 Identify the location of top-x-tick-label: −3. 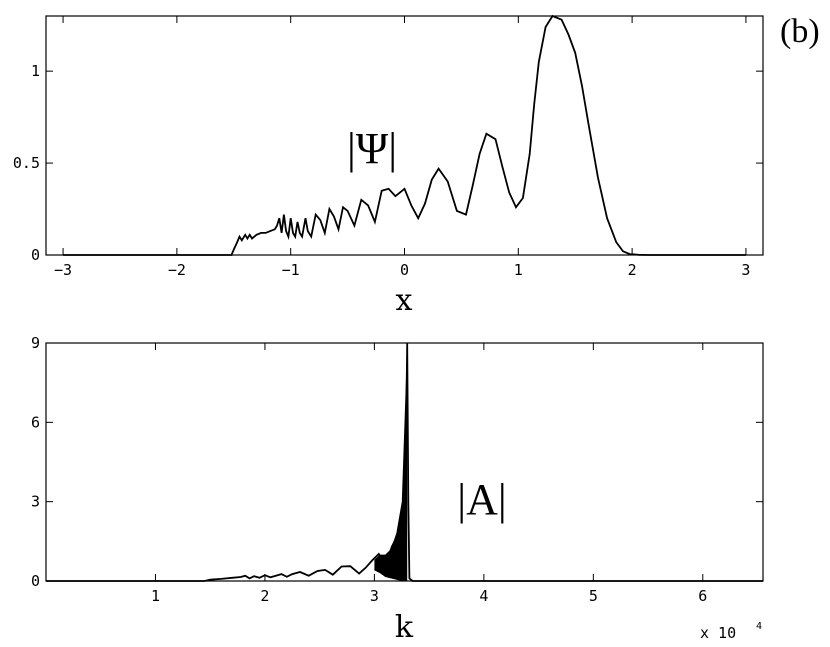
(63, 270).